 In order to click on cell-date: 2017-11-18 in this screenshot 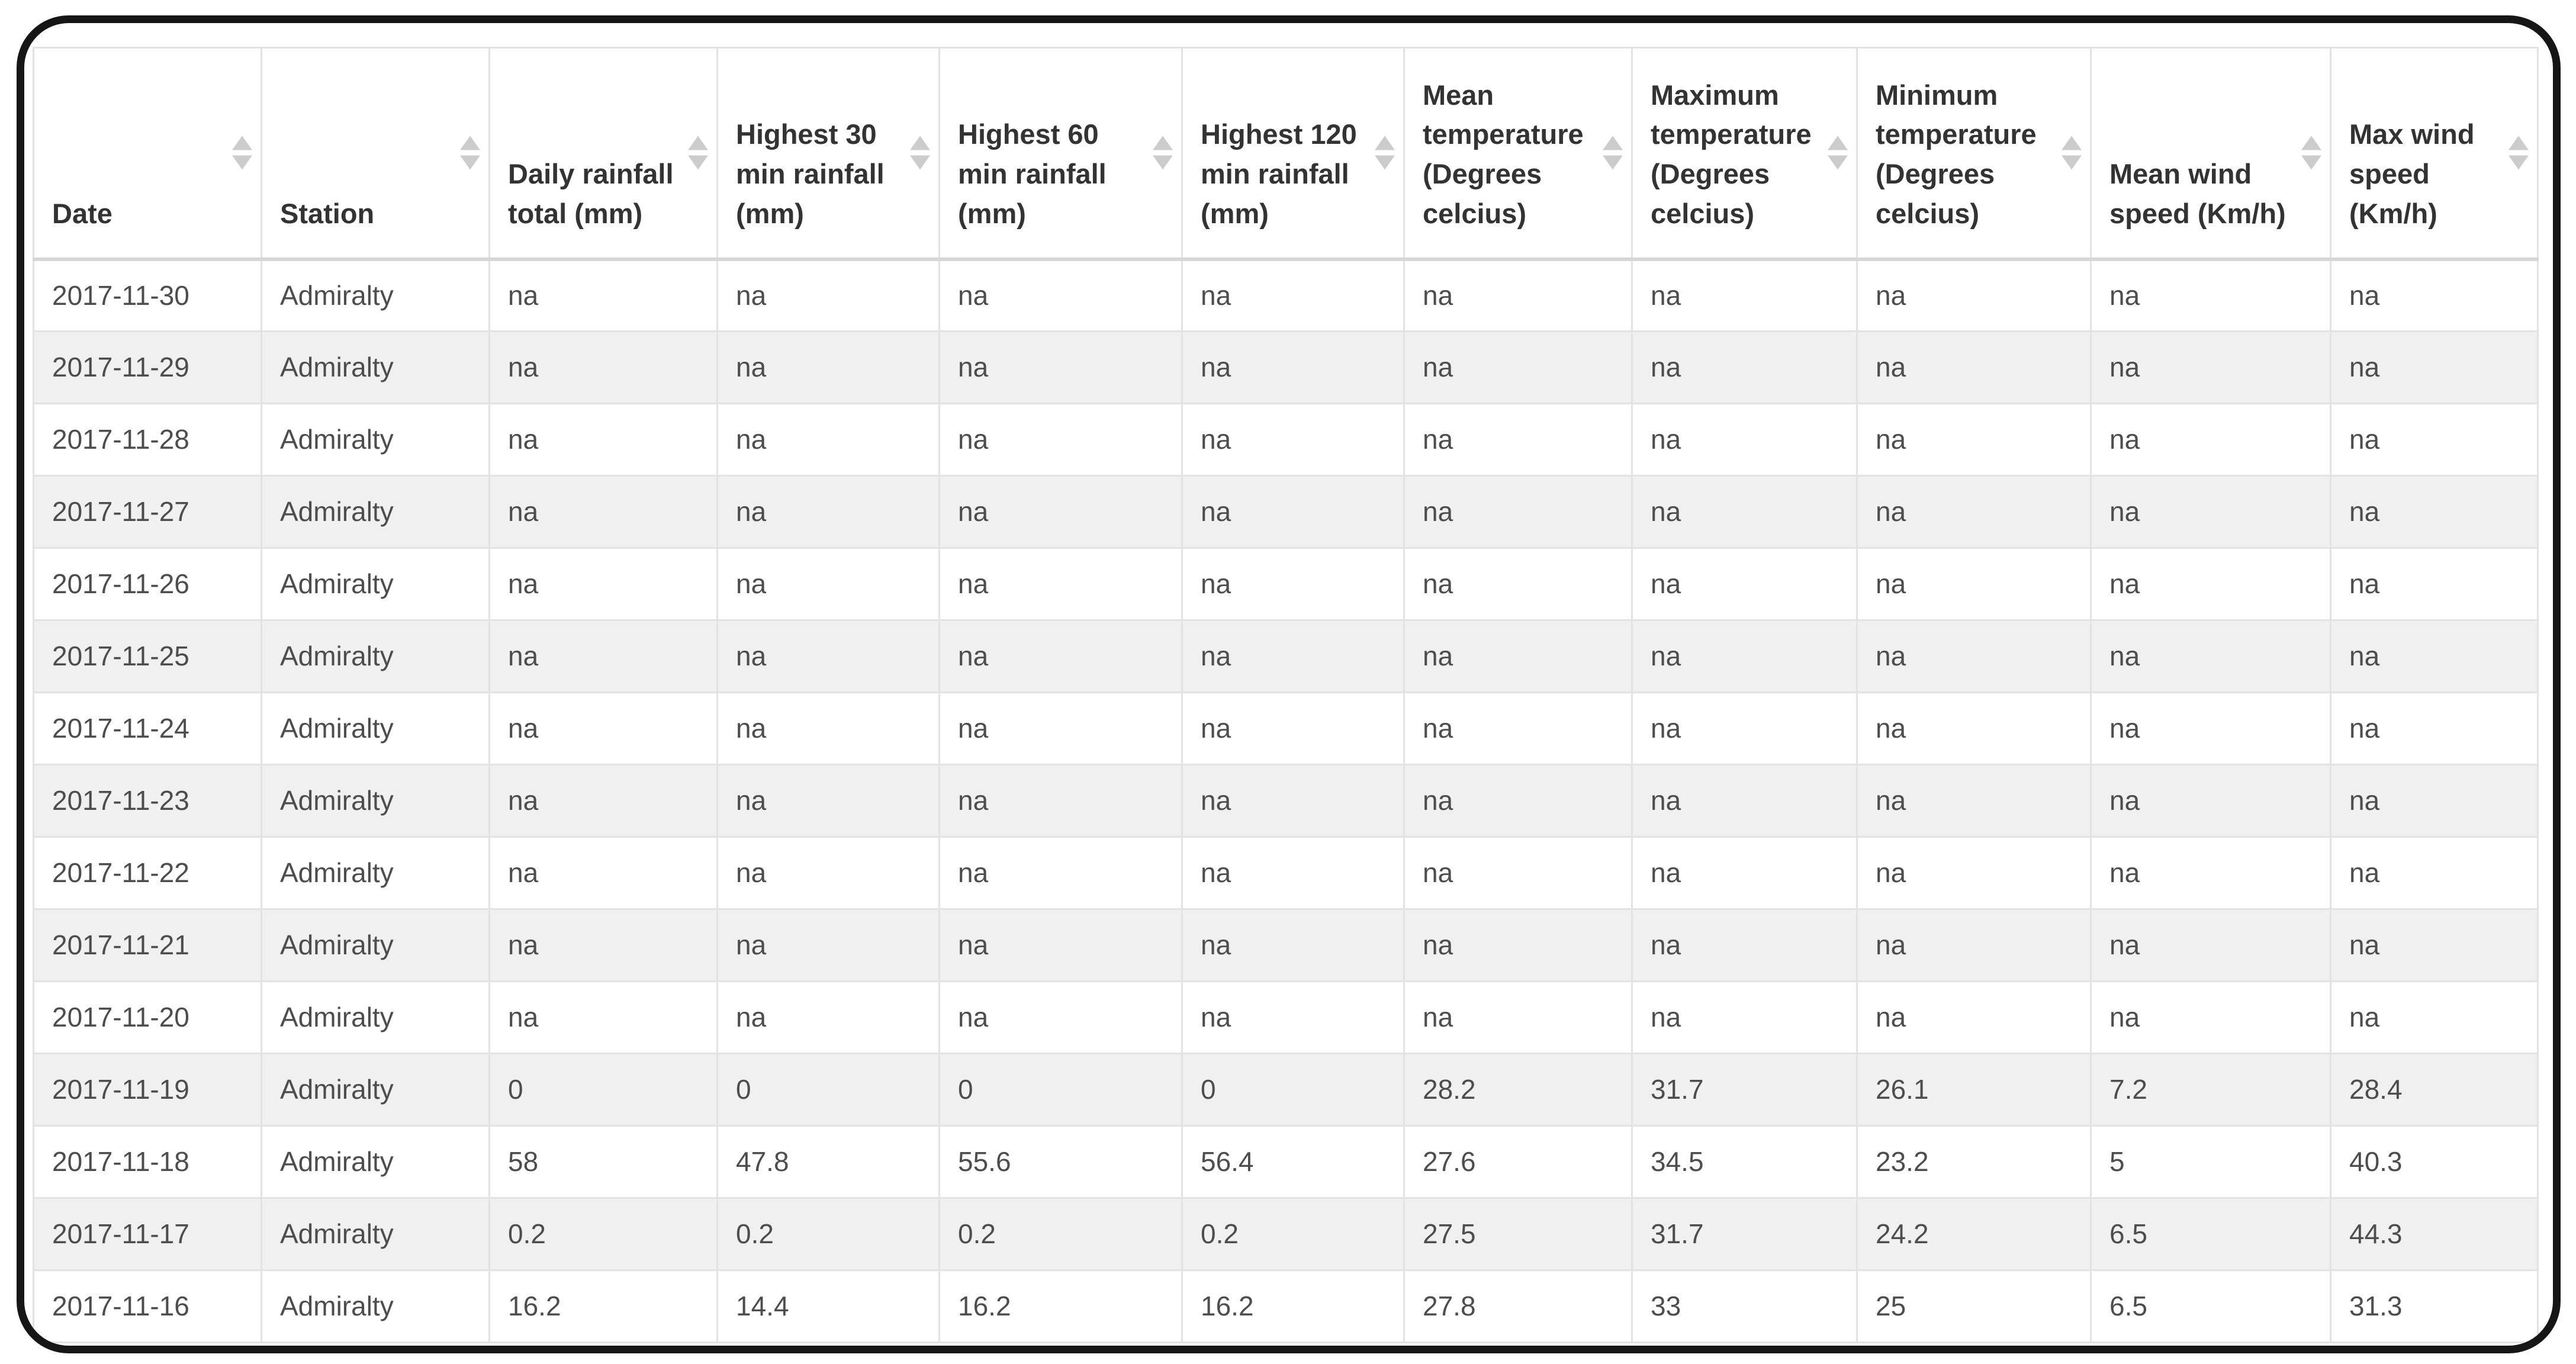, I will do `click(147, 1162)`.